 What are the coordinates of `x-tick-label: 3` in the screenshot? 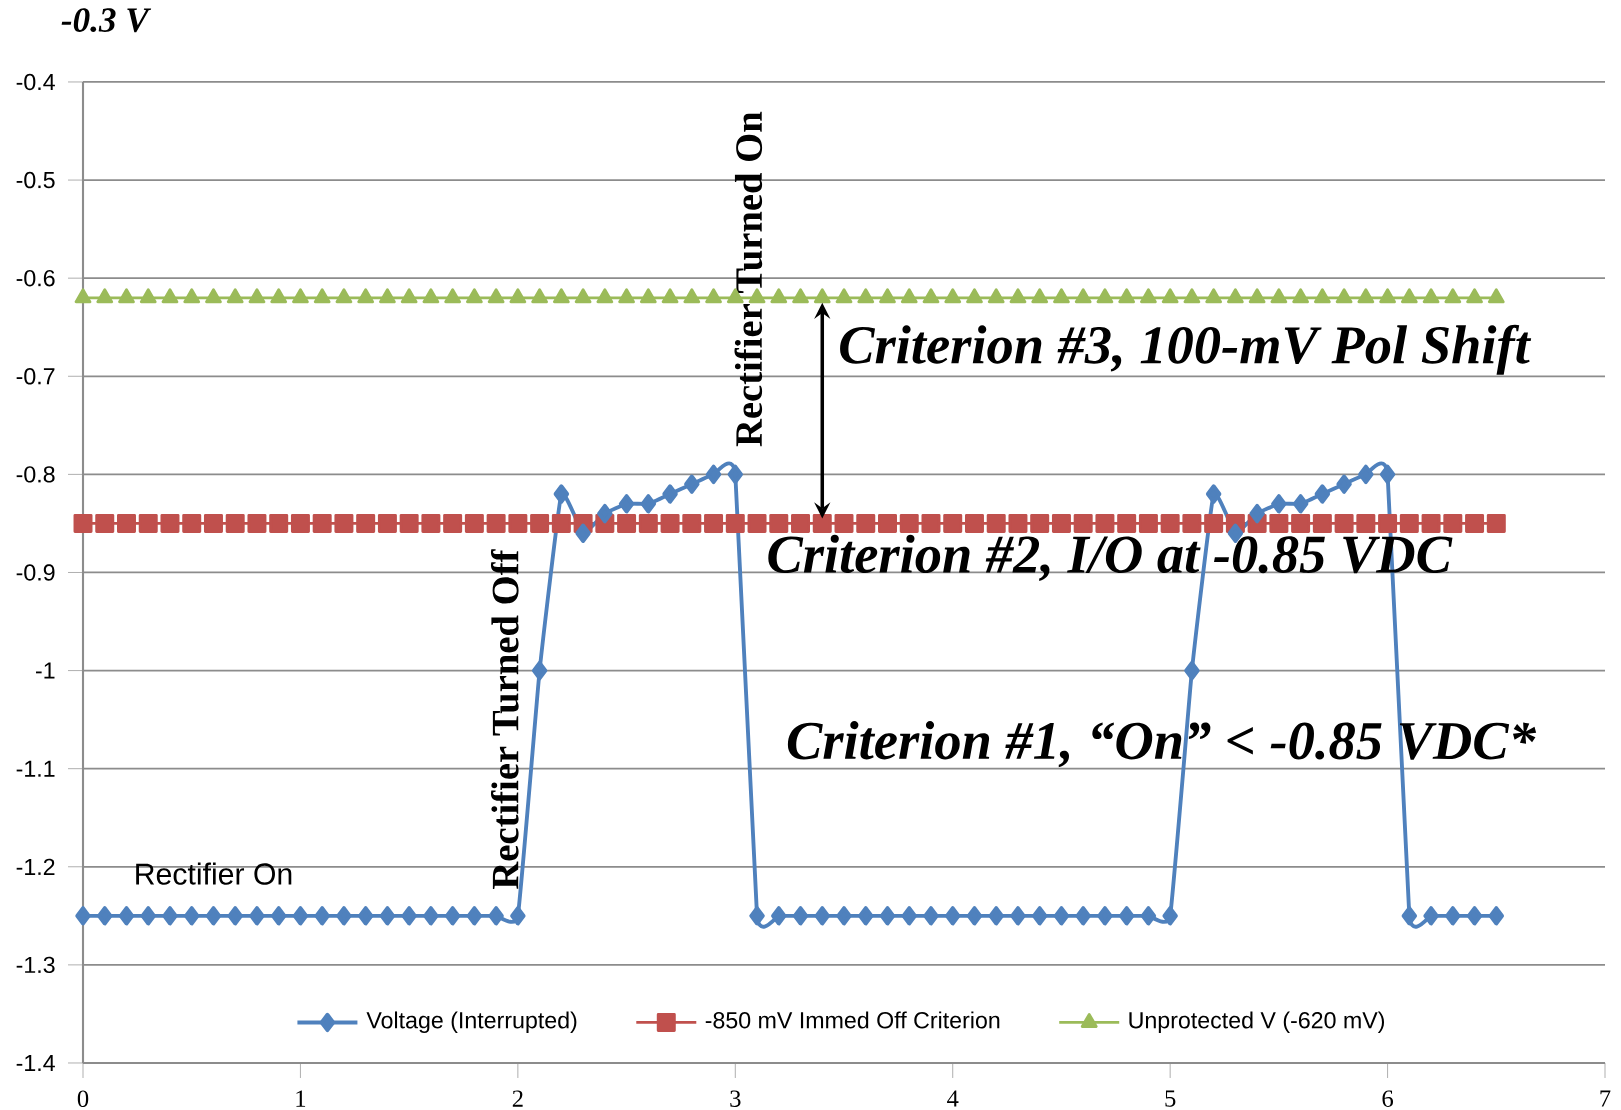 It's located at (735, 1098).